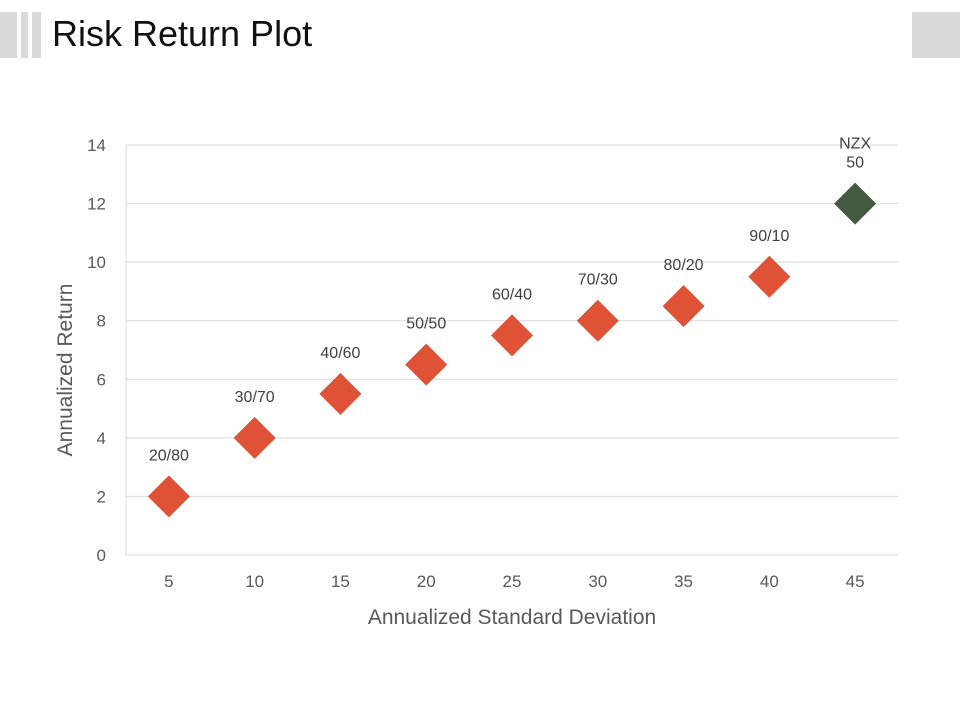  What do you see at coordinates (769, 581) in the screenshot?
I see `x-tick-label: 40` at bounding box center [769, 581].